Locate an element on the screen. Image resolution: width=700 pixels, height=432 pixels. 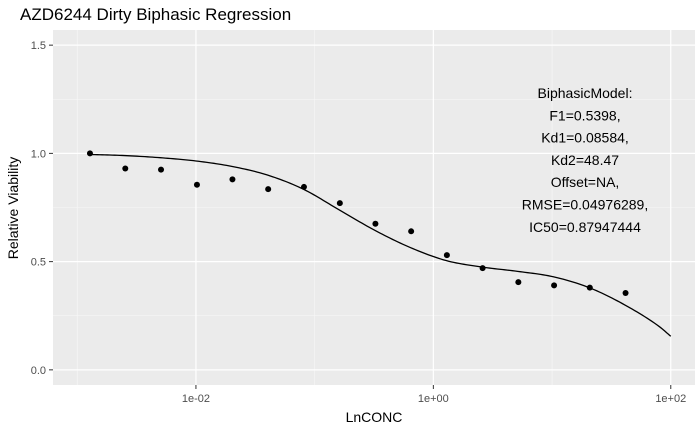
y-tick-label: 0.0 is located at coordinates (38, 371).